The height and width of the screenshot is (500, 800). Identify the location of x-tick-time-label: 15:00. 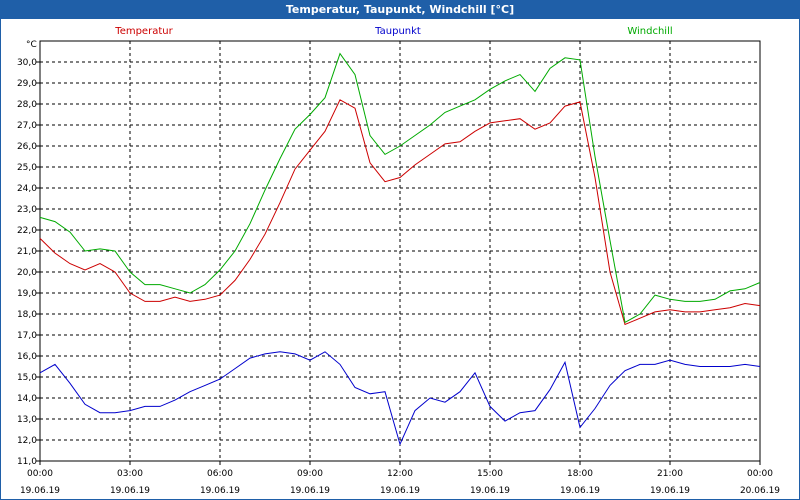
(490, 474).